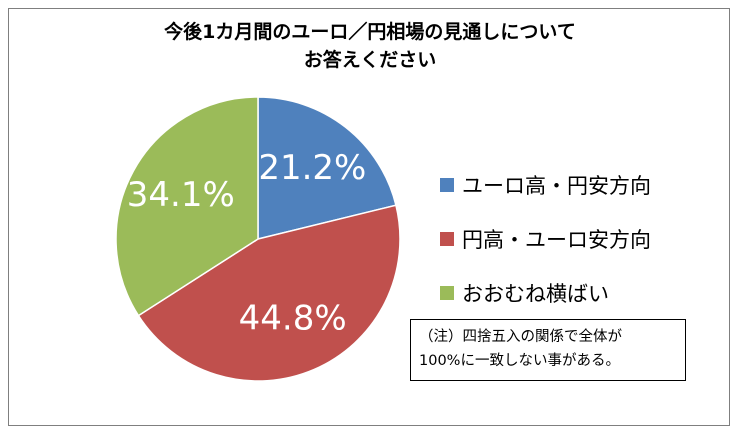 Image resolution: width=740 pixels, height=435 pixels. I want to click on pie-slice-euro-strong, so click(327, 168).